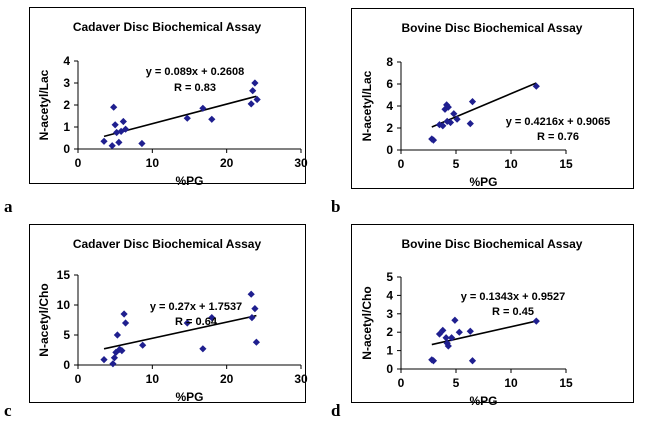 Image resolution: width=645 pixels, height=428 pixels. What do you see at coordinates (566, 383) in the screenshot?
I see `panel-d-x-tick-label: 15` at bounding box center [566, 383].